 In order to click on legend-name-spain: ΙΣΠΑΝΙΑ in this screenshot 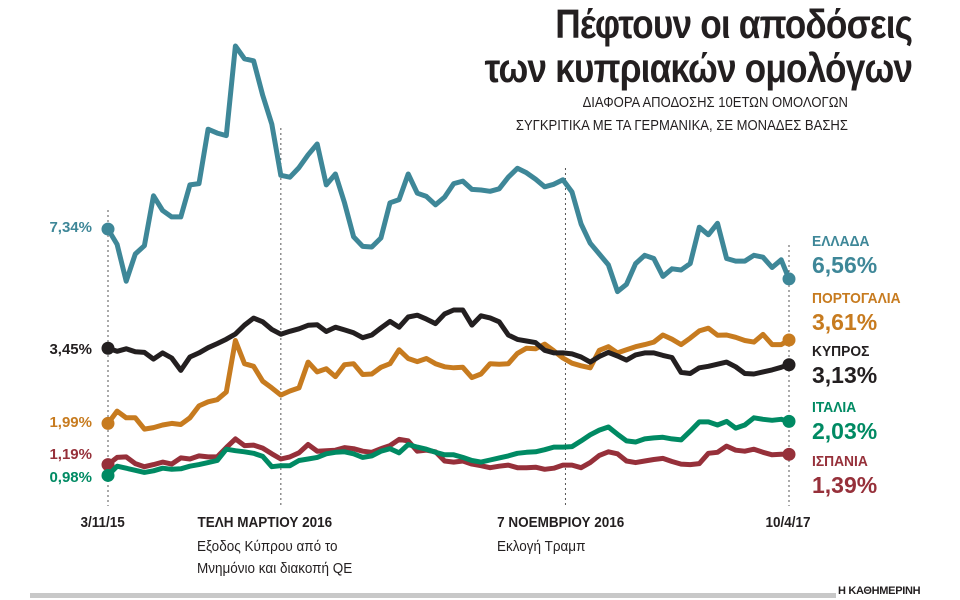, I will do `click(840, 461)`.